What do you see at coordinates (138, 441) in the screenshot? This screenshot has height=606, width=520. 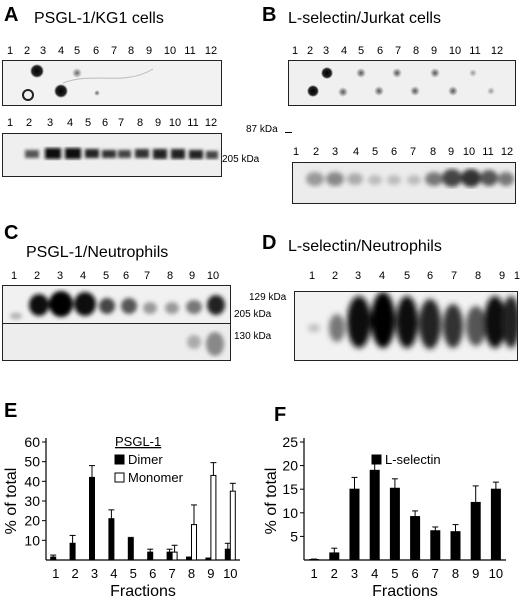 I see `legend-title: PSGL-1` at bounding box center [138, 441].